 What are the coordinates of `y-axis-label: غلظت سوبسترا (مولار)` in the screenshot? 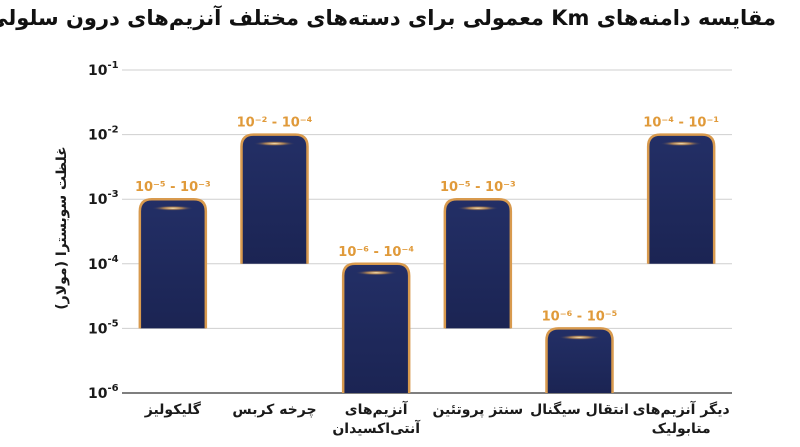 It's located at (62, 227).